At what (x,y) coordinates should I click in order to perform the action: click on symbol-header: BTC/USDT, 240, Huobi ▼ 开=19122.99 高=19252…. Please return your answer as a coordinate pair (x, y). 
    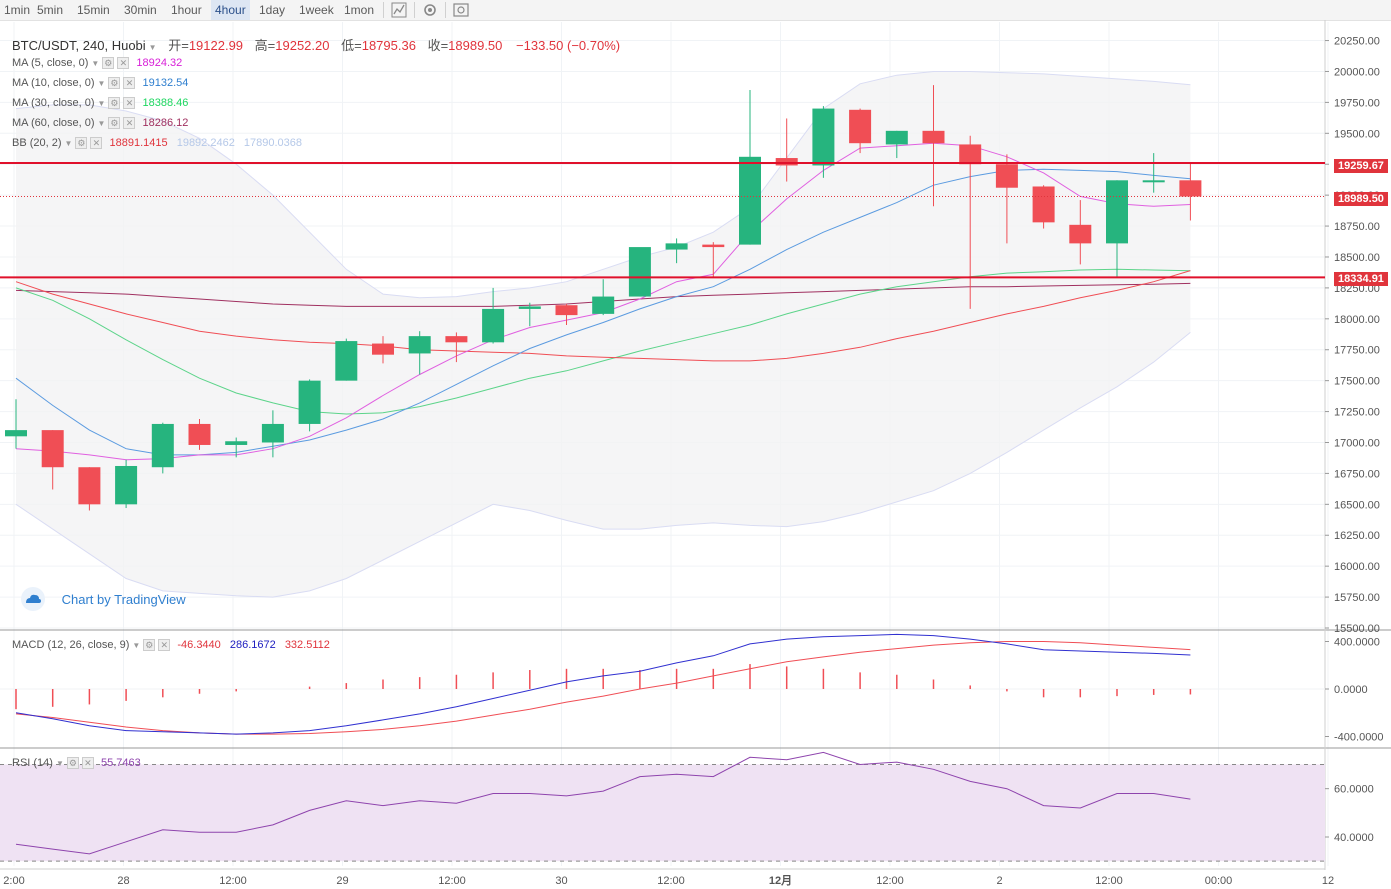
    Looking at the image, I should click on (316, 44).